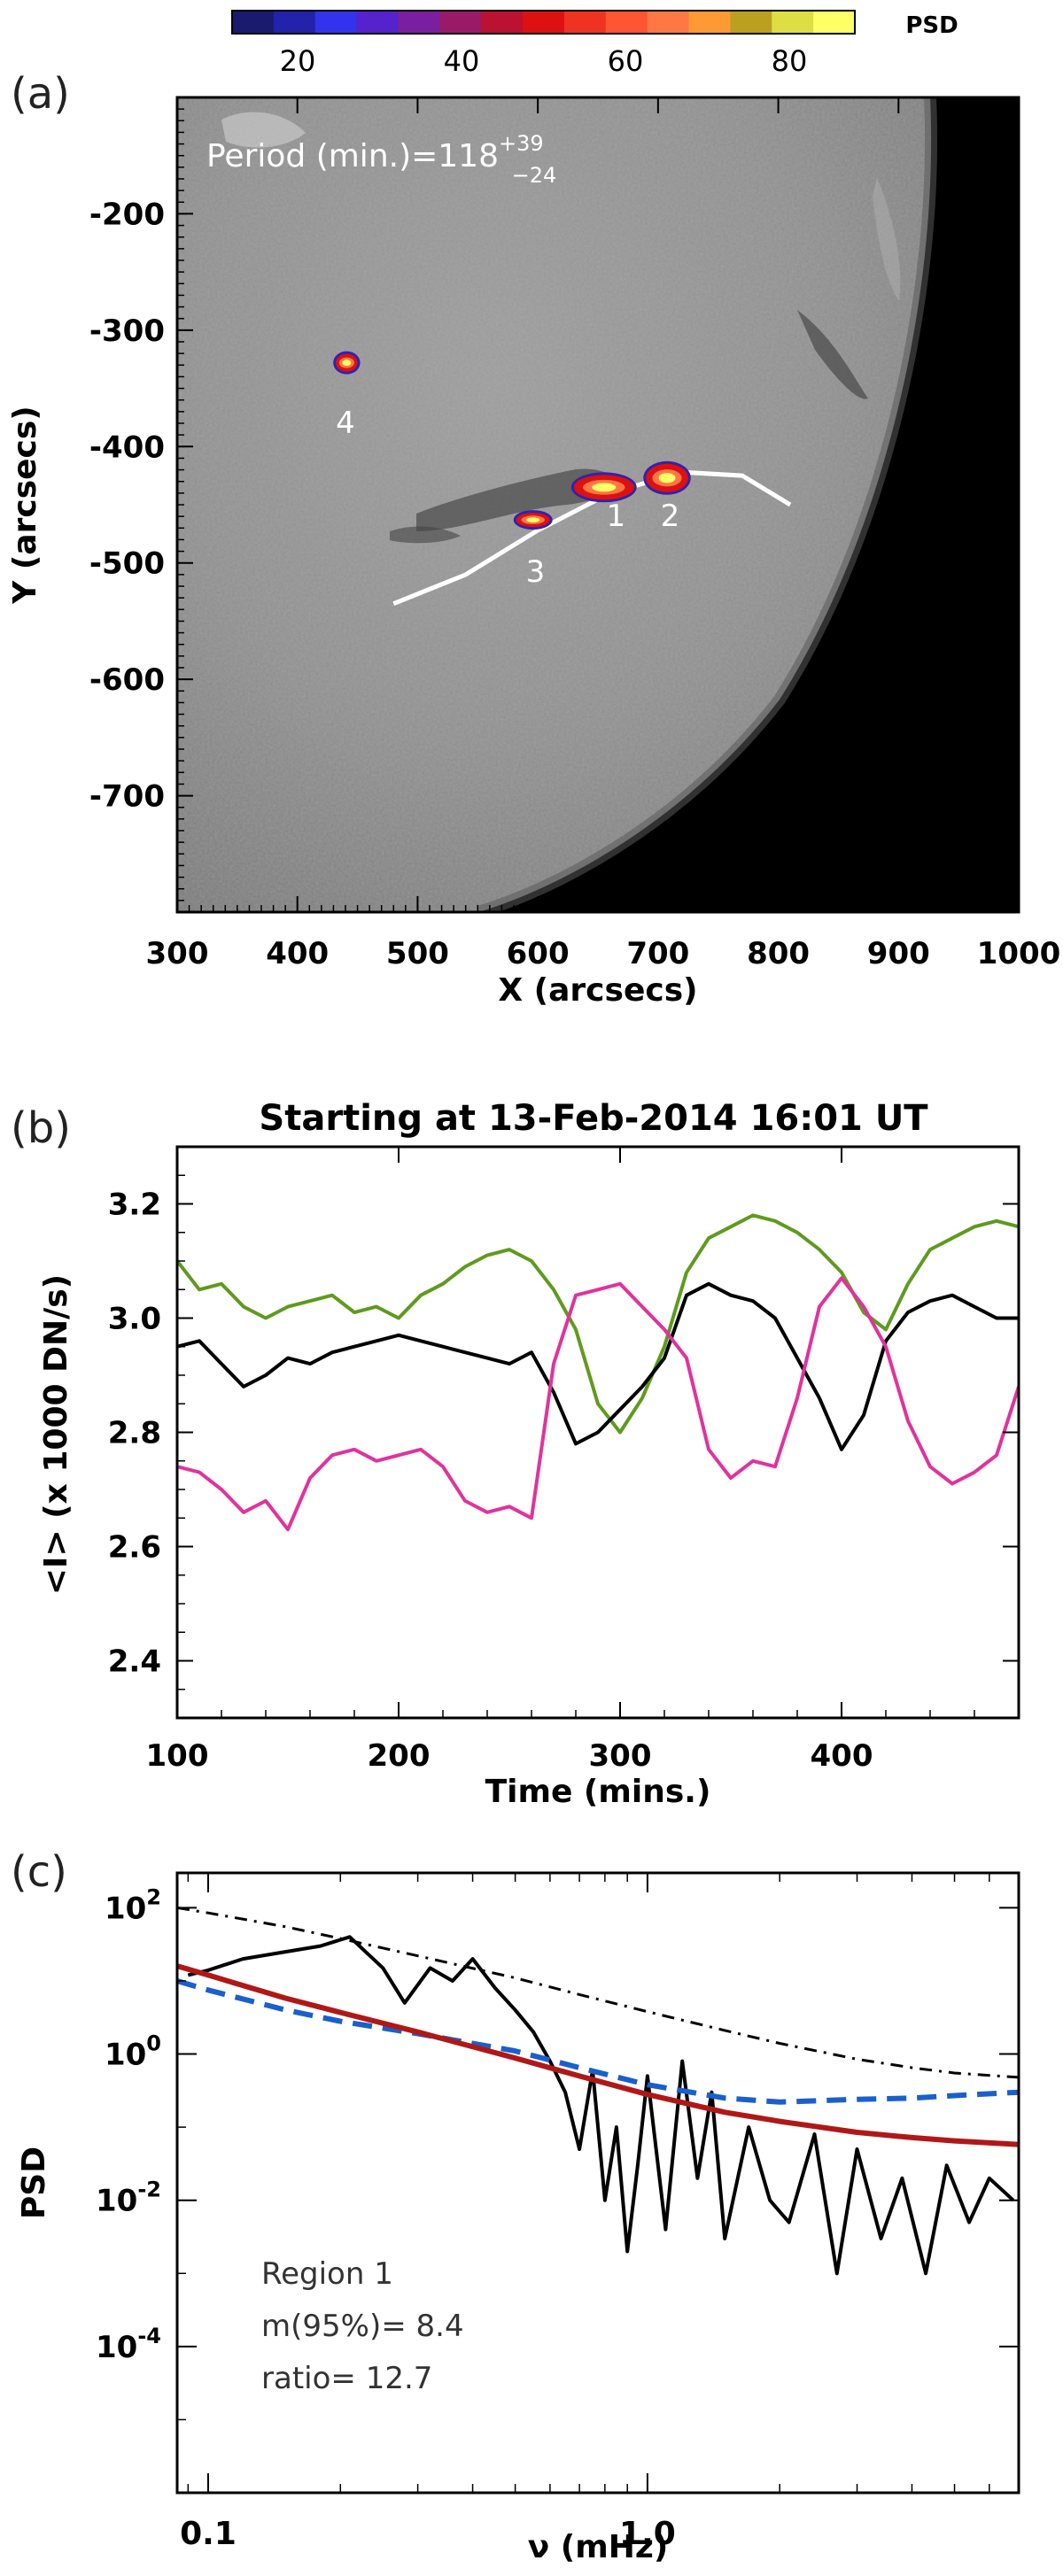 The image size is (1063, 2576). I want to click on region-label: 3, so click(536, 572).